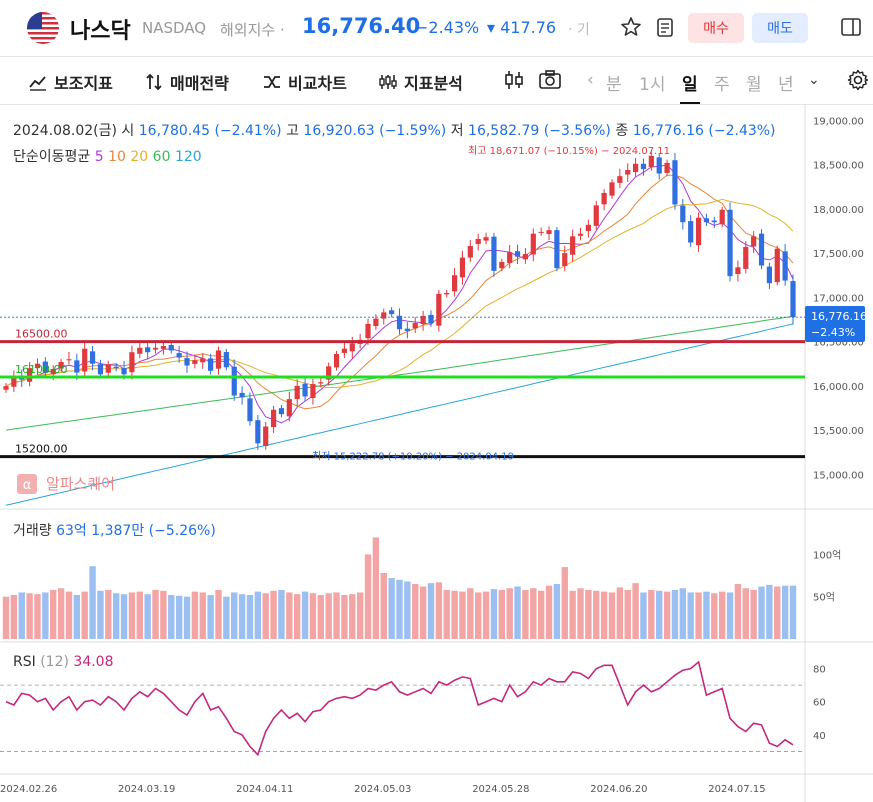 This screenshot has width=873, height=802. I want to click on level-16100-label: 16100.00, so click(41, 369).